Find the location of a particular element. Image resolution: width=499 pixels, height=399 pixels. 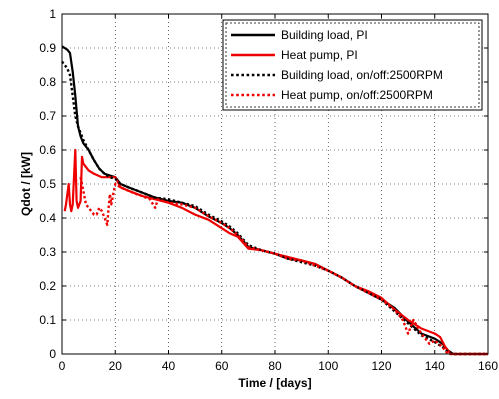

y-tick-label: 0.1 is located at coordinates (47, 320).